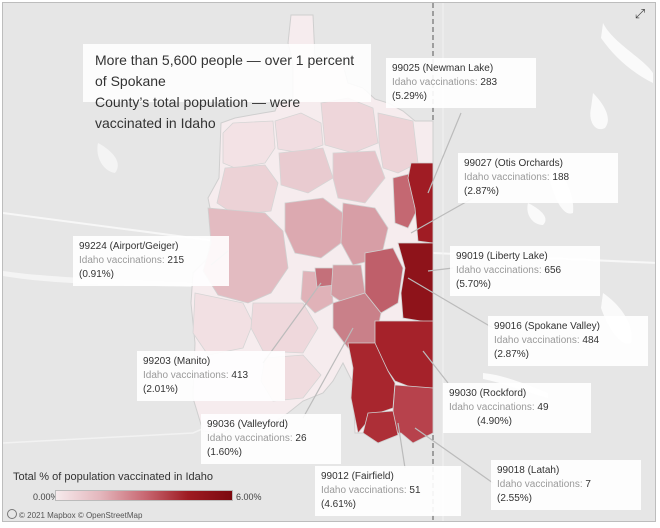 The height and width of the screenshot is (528, 660). Describe the element at coordinates (474, 284) in the screenshot. I see `callout-pct: (5.70%)` at that location.